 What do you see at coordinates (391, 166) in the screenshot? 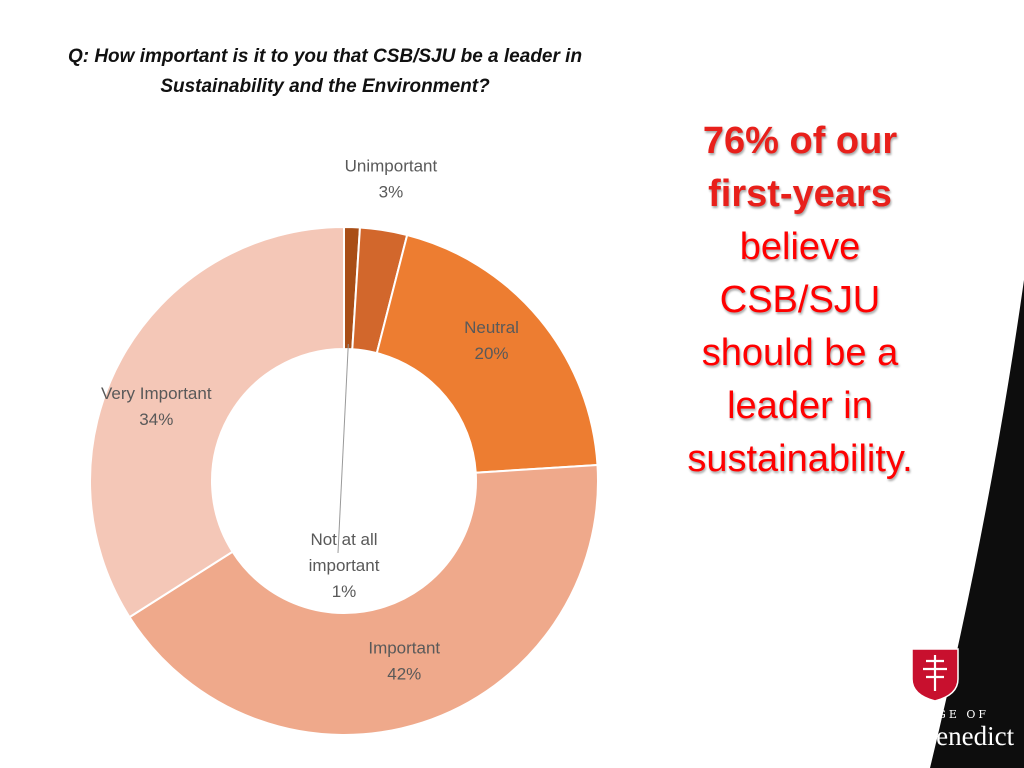
I see `category-label: Unimportant` at bounding box center [391, 166].